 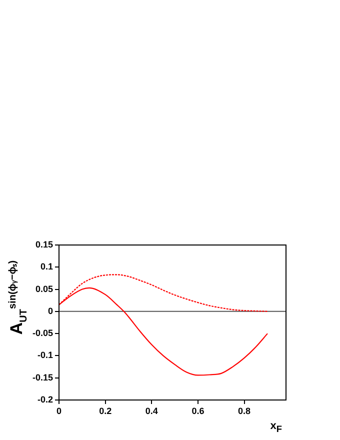 What do you see at coordinates (46, 267) in the screenshot?
I see `y-tick-label: 0.1` at bounding box center [46, 267].